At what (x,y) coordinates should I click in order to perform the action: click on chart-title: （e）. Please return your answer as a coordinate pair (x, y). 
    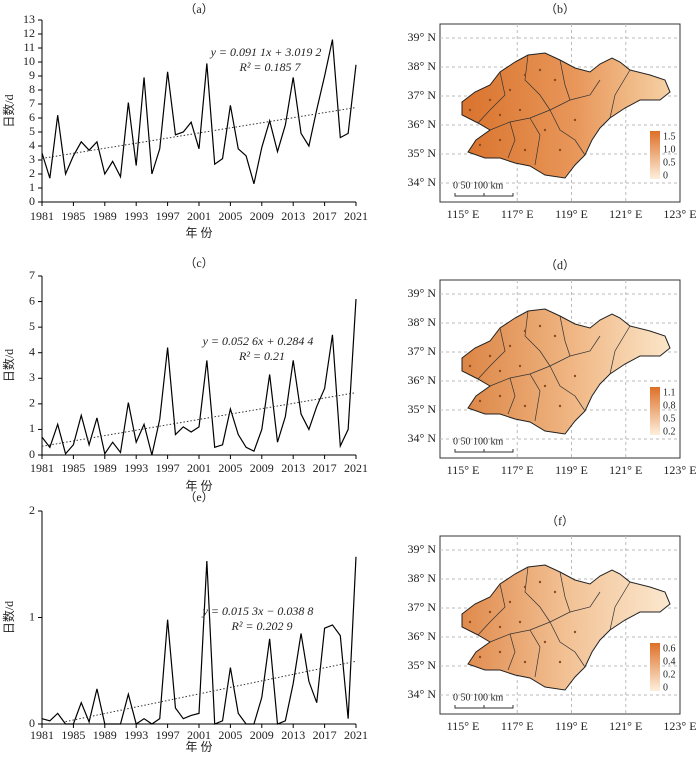
    Looking at the image, I should click on (198, 497).